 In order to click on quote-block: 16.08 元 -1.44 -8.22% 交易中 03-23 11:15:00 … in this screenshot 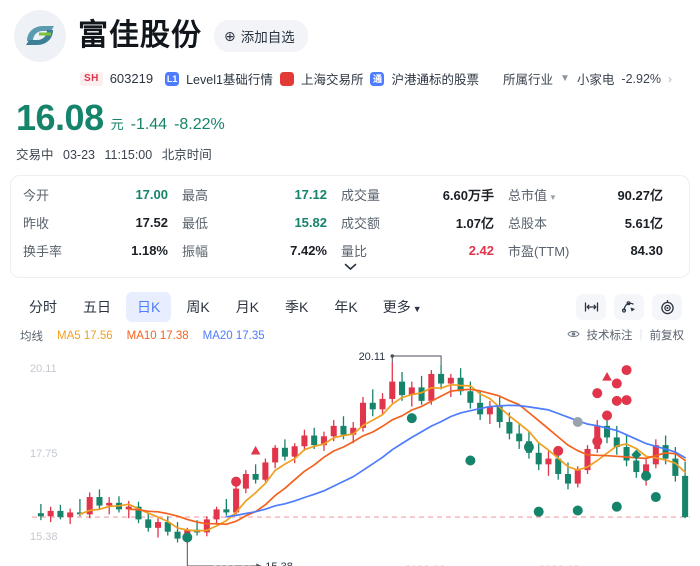, I will do `click(350, 125)`.